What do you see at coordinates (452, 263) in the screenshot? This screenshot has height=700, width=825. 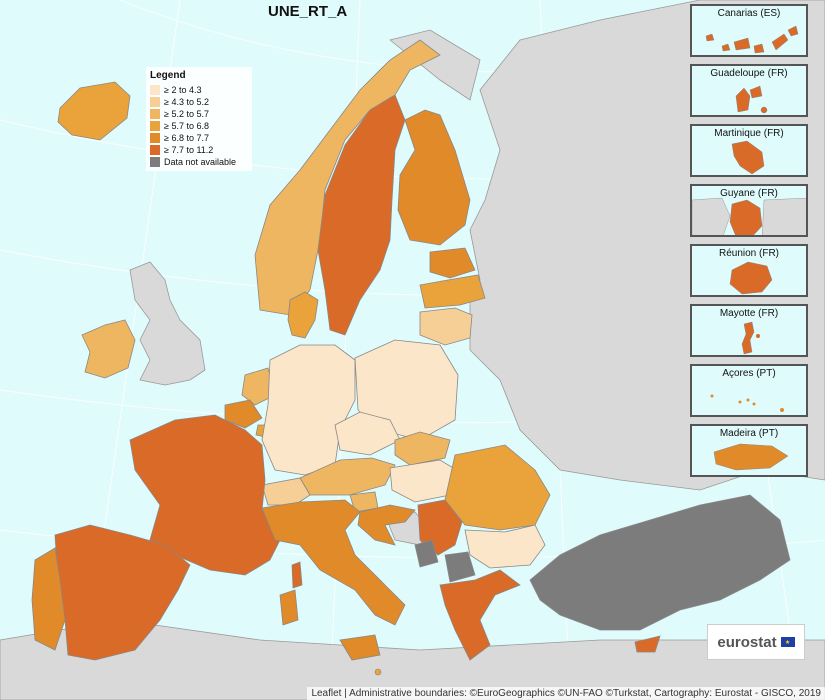 I see `country-estonia` at bounding box center [452, 263].